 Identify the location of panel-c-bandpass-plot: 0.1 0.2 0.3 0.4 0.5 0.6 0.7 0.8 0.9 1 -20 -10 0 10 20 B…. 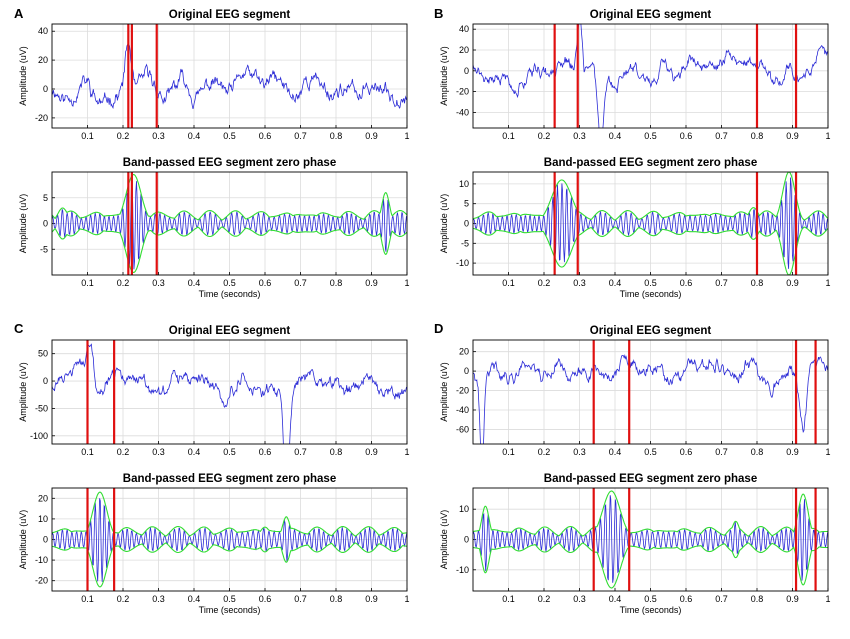
(214, 544).